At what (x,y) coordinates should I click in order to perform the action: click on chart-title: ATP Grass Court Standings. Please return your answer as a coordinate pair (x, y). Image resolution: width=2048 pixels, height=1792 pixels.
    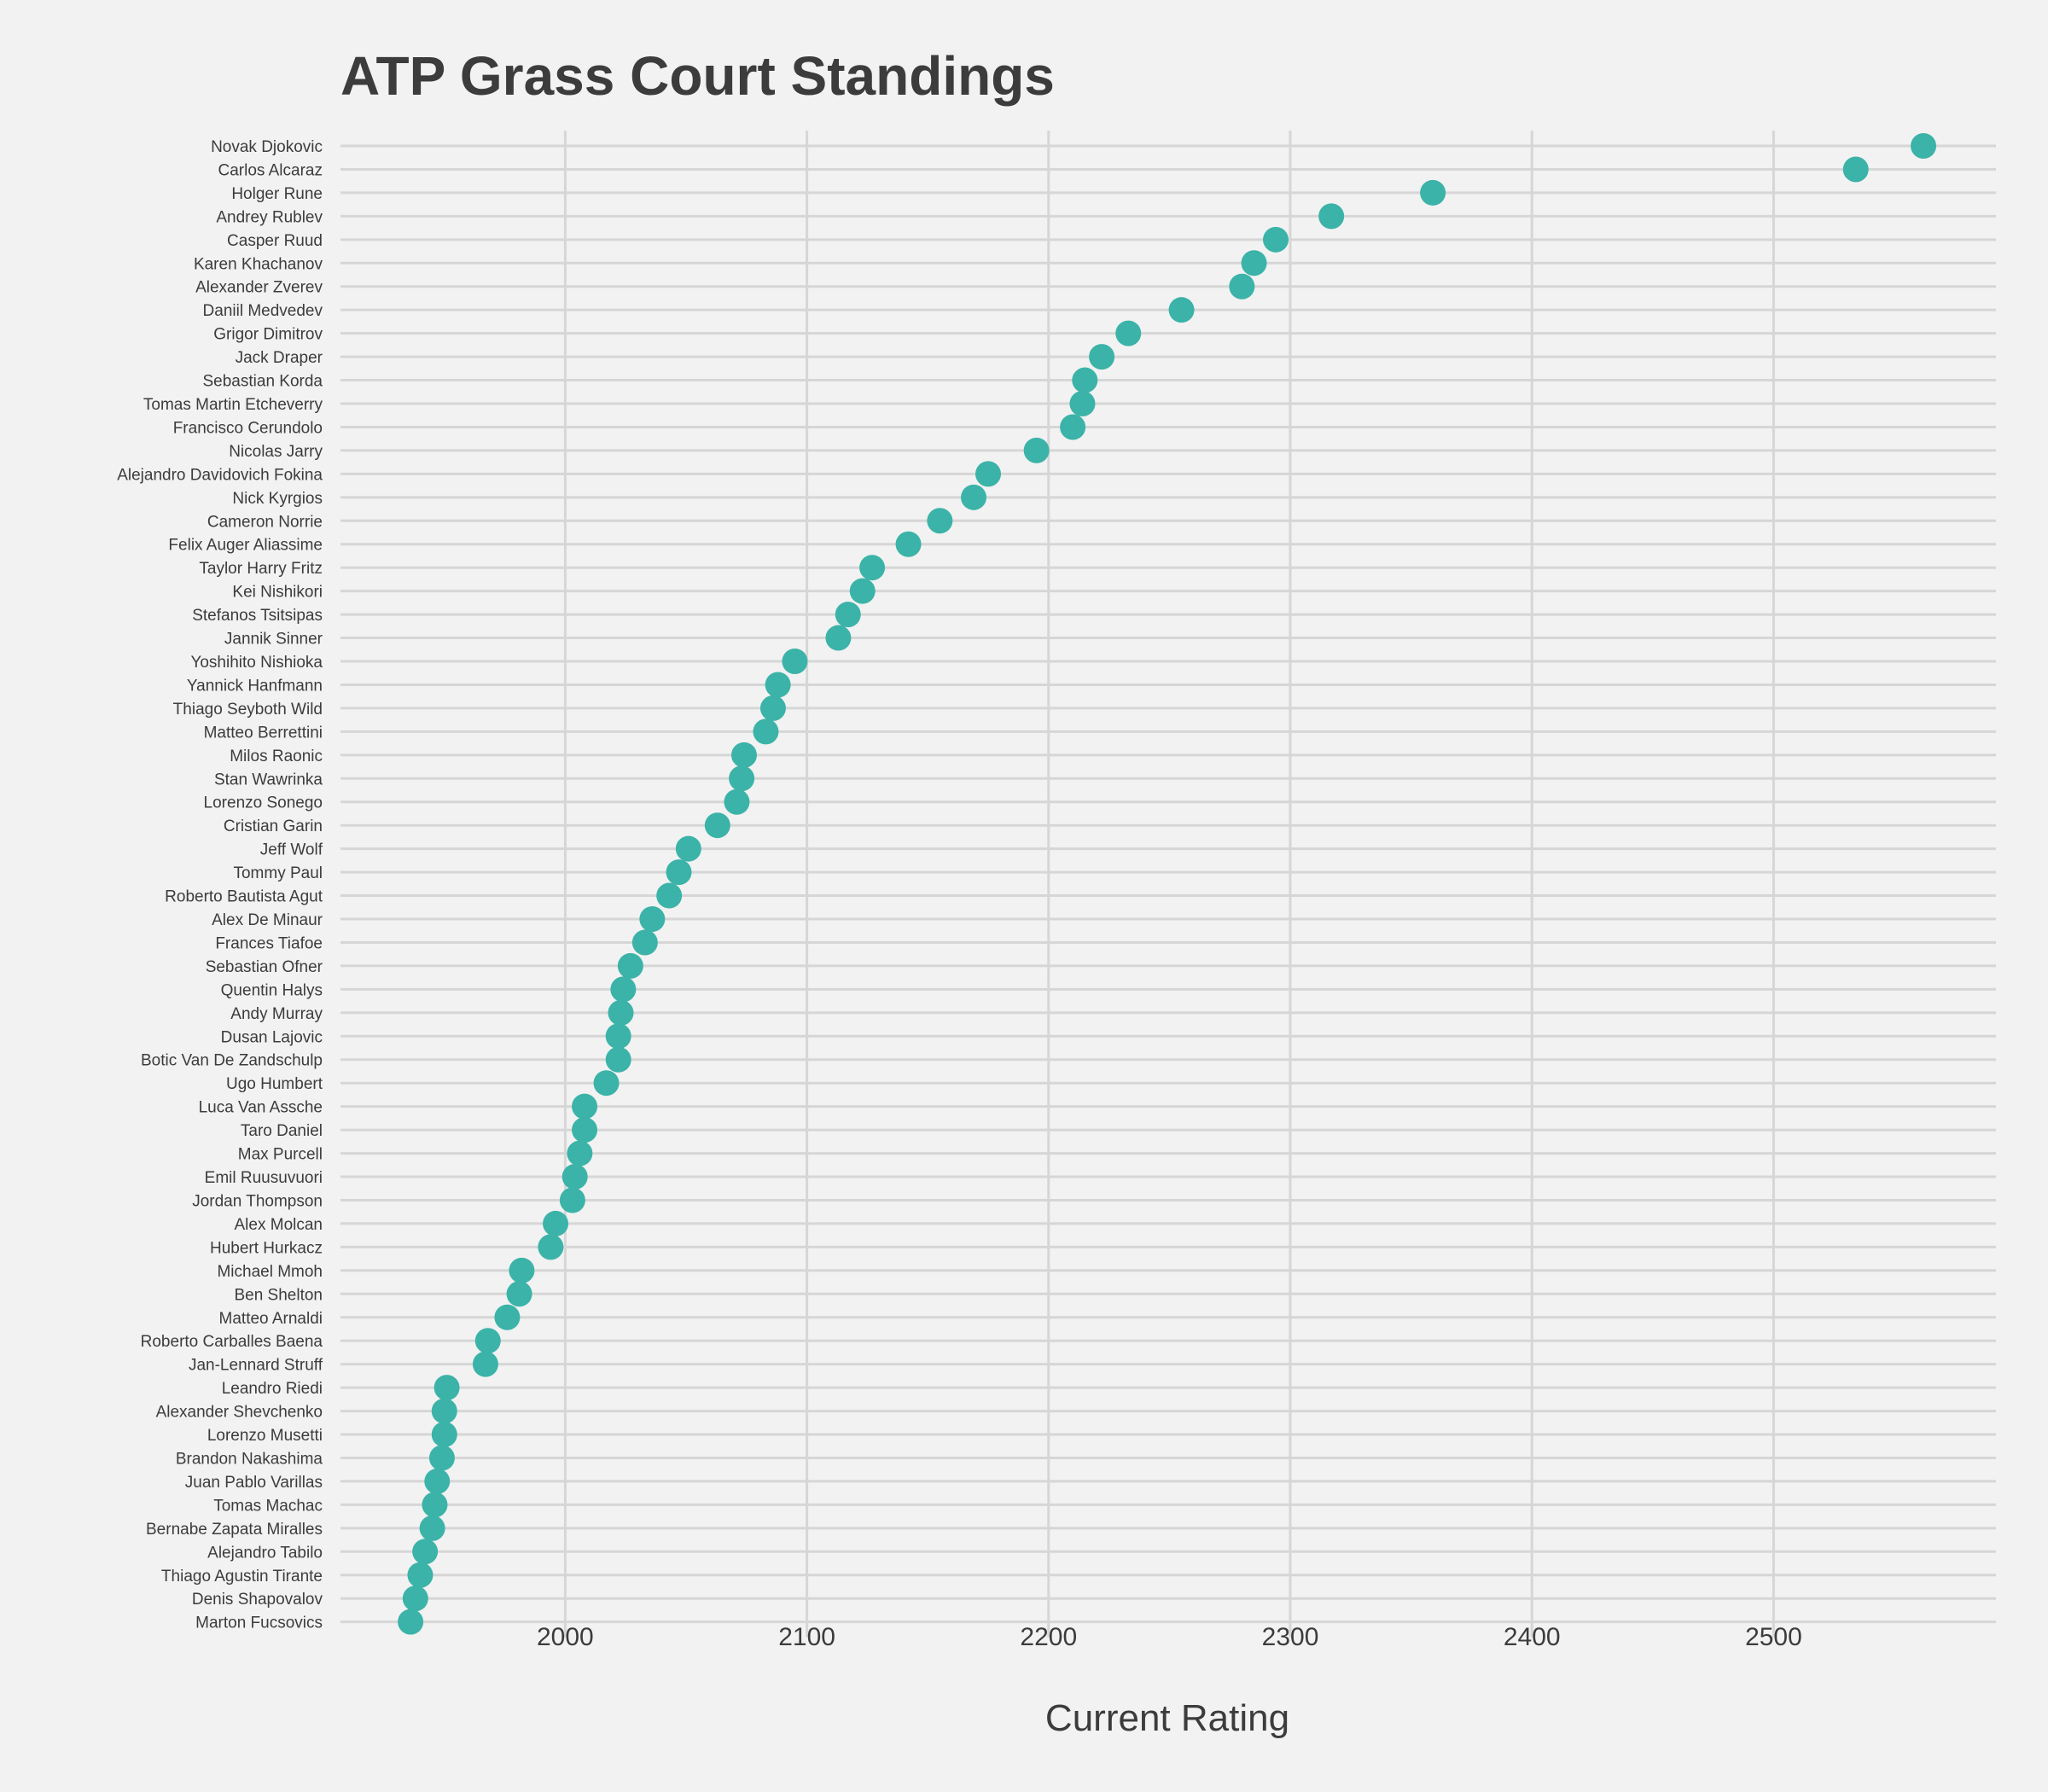
    Looking at the image, I should click on (697, 76).